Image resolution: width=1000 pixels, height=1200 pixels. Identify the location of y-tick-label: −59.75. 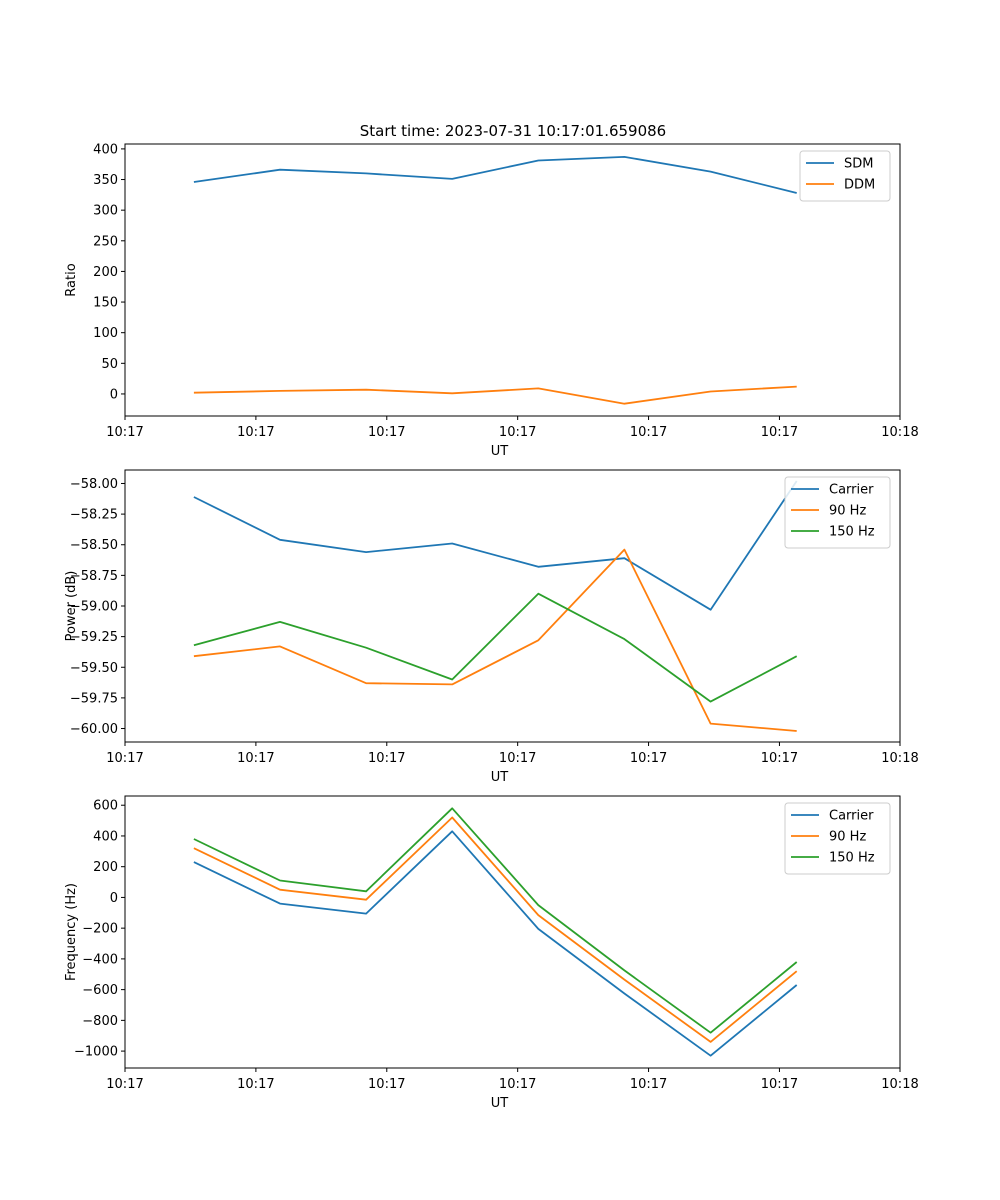
(94, 698).